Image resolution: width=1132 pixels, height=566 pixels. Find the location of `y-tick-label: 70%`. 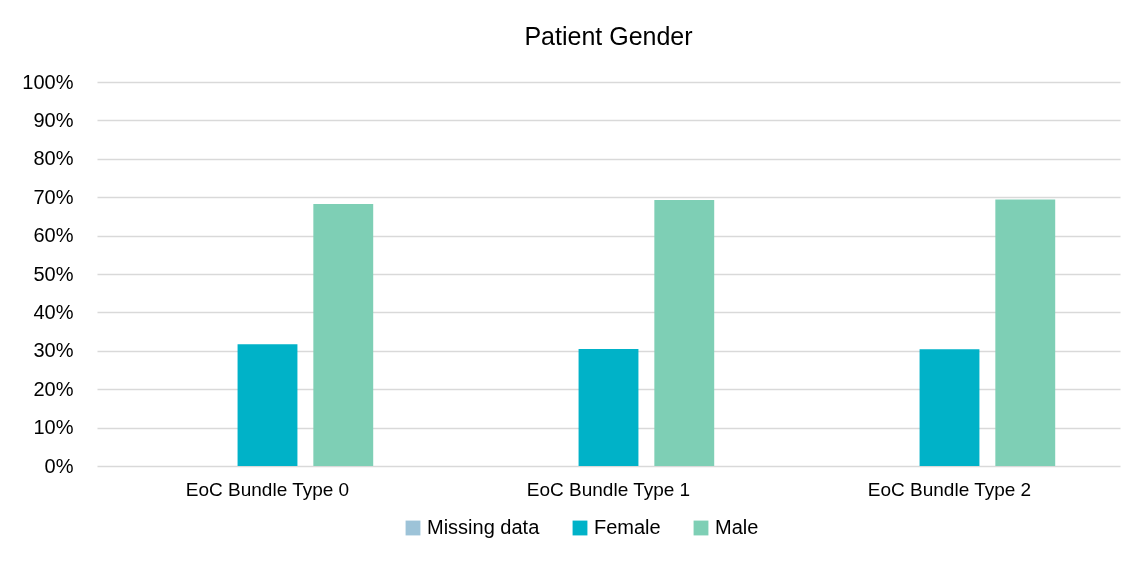

y-tick-label: 70% is located at coordinates (53, 196).